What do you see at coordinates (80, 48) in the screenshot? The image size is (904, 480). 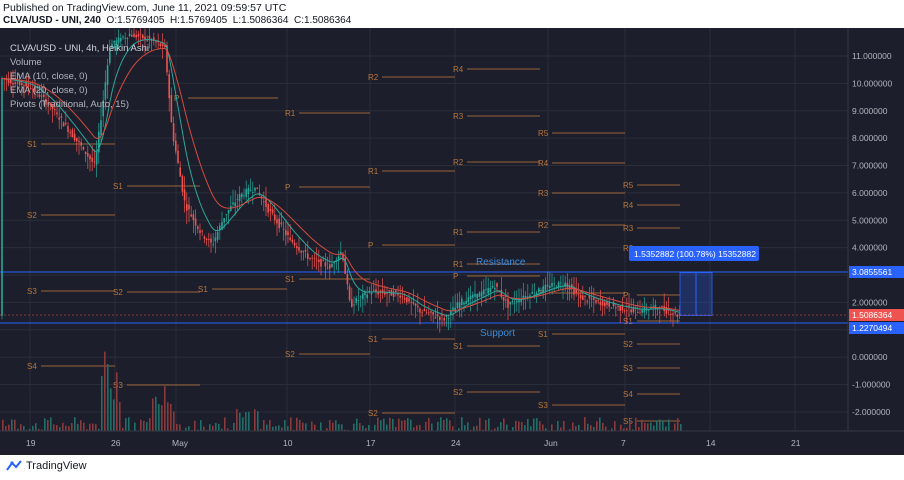 I see `legend-title: CLVA/USD - UNI, 4h, Heikin Ashi` at bounding box center [80, 48].